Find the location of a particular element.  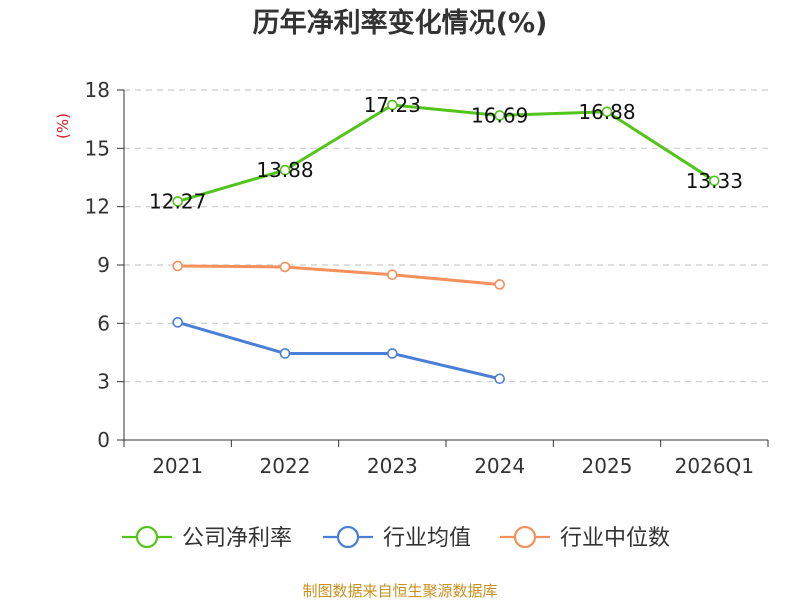

data-labels: 12.27 13.88 17.23 16.69 16.88 13.33 is located at coordinates (446, 153).